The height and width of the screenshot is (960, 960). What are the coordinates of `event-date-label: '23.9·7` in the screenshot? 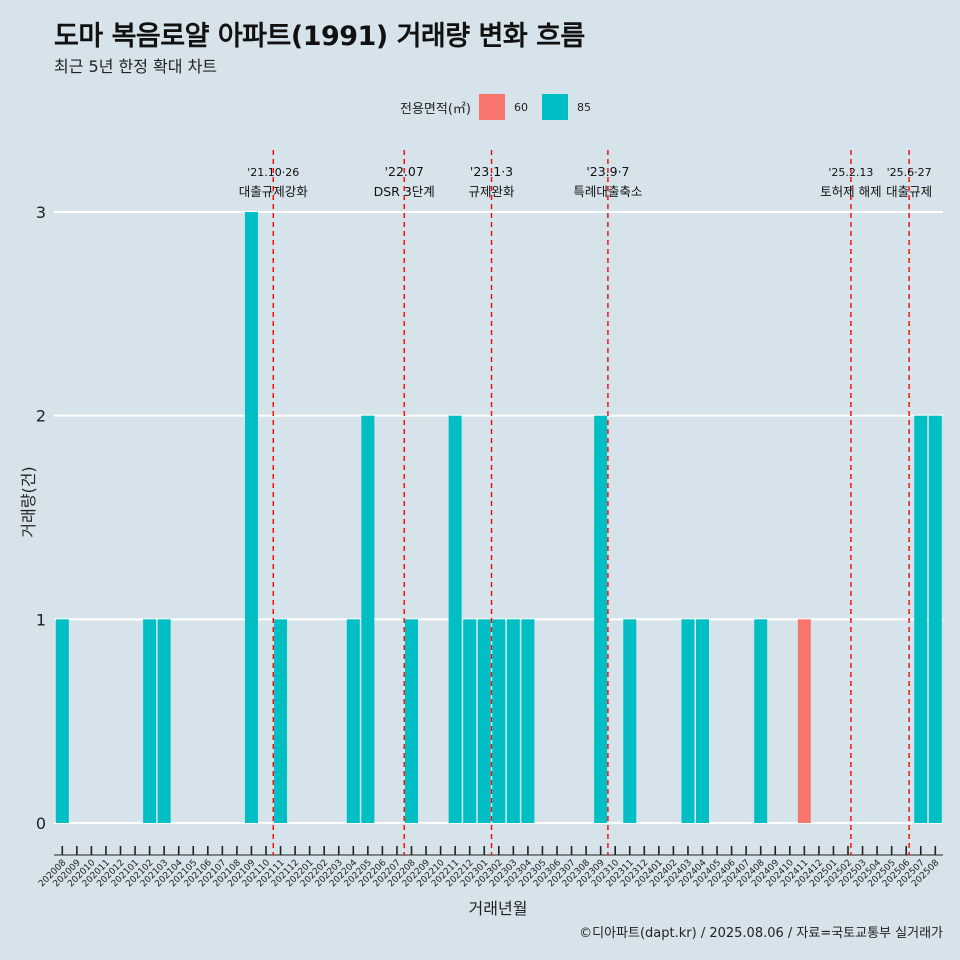 It's located at (607, 171).